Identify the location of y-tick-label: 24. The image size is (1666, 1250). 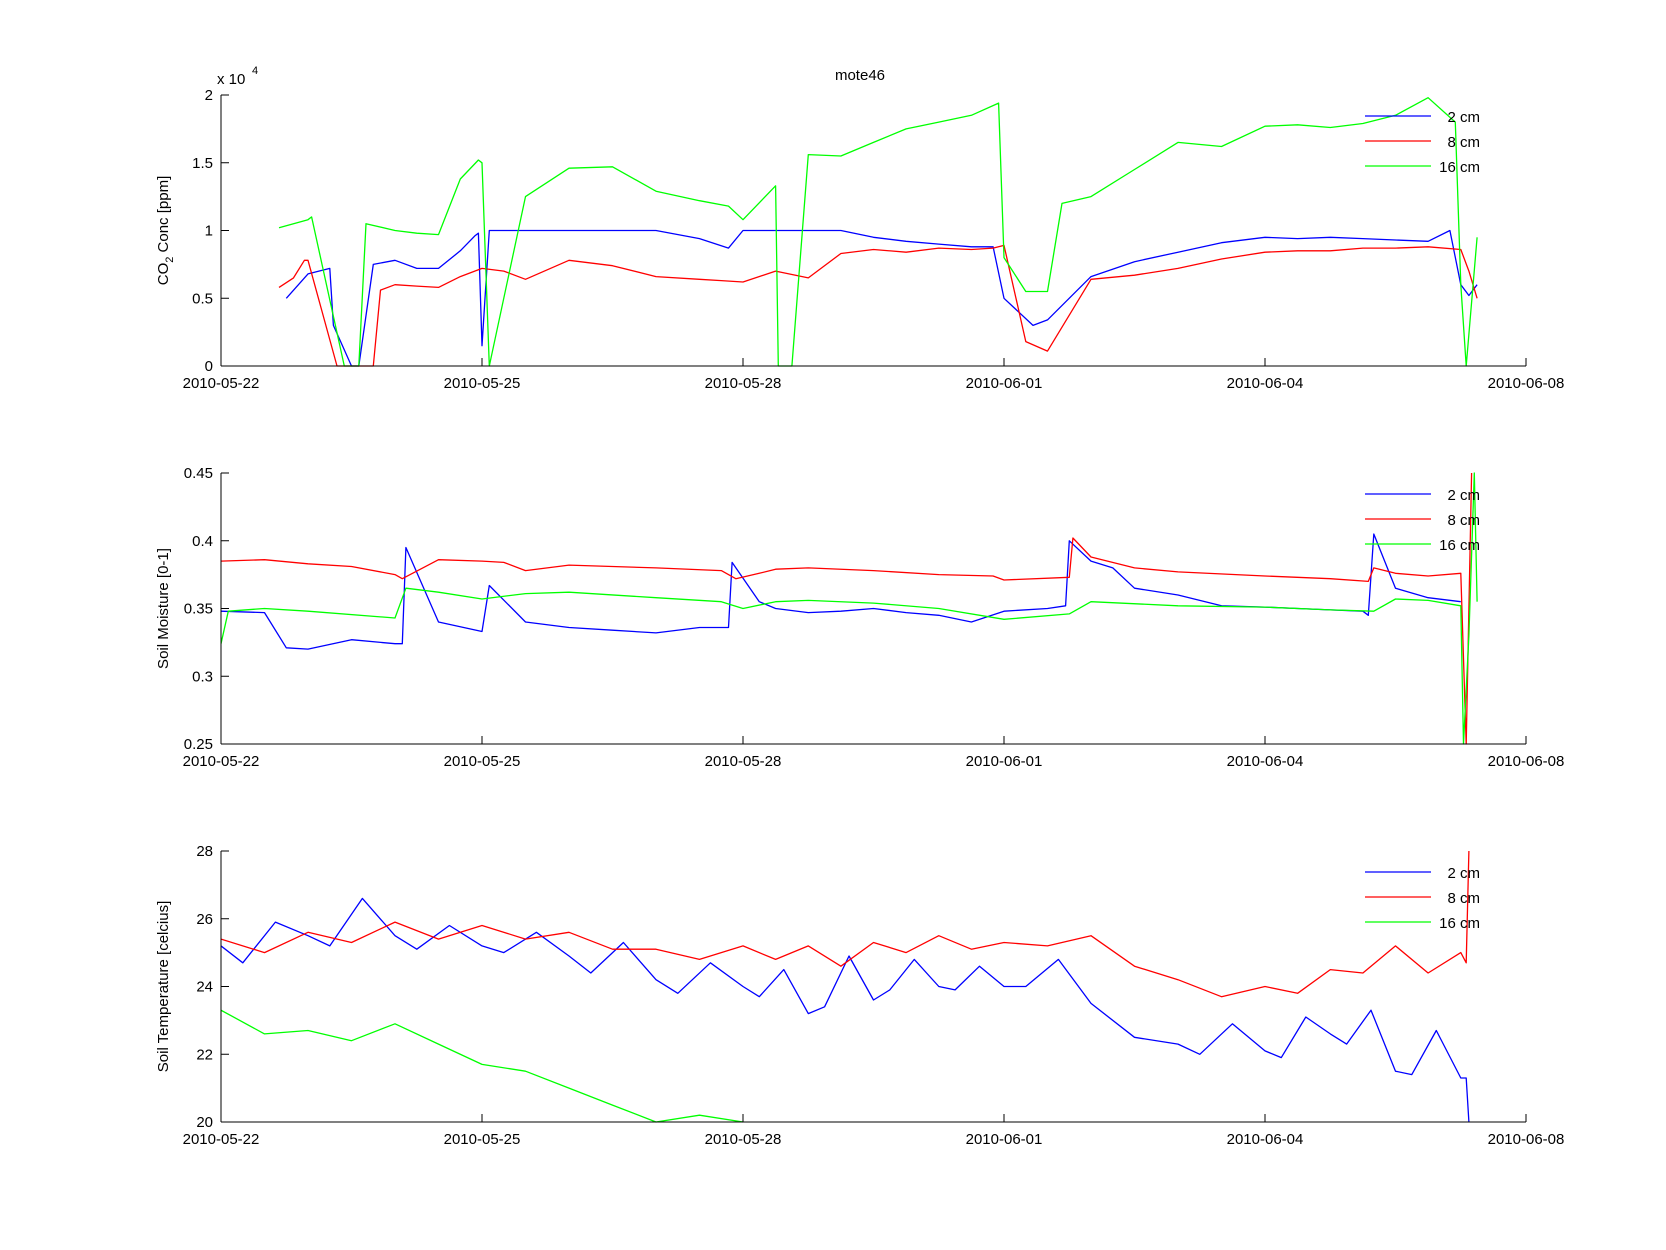
(204, 987).